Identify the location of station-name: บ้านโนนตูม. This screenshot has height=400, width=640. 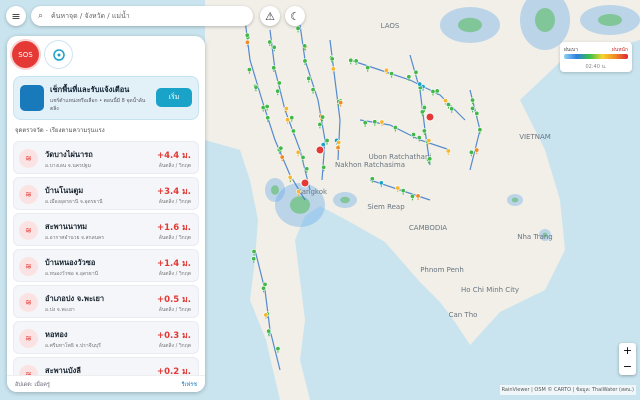
(64, 190).